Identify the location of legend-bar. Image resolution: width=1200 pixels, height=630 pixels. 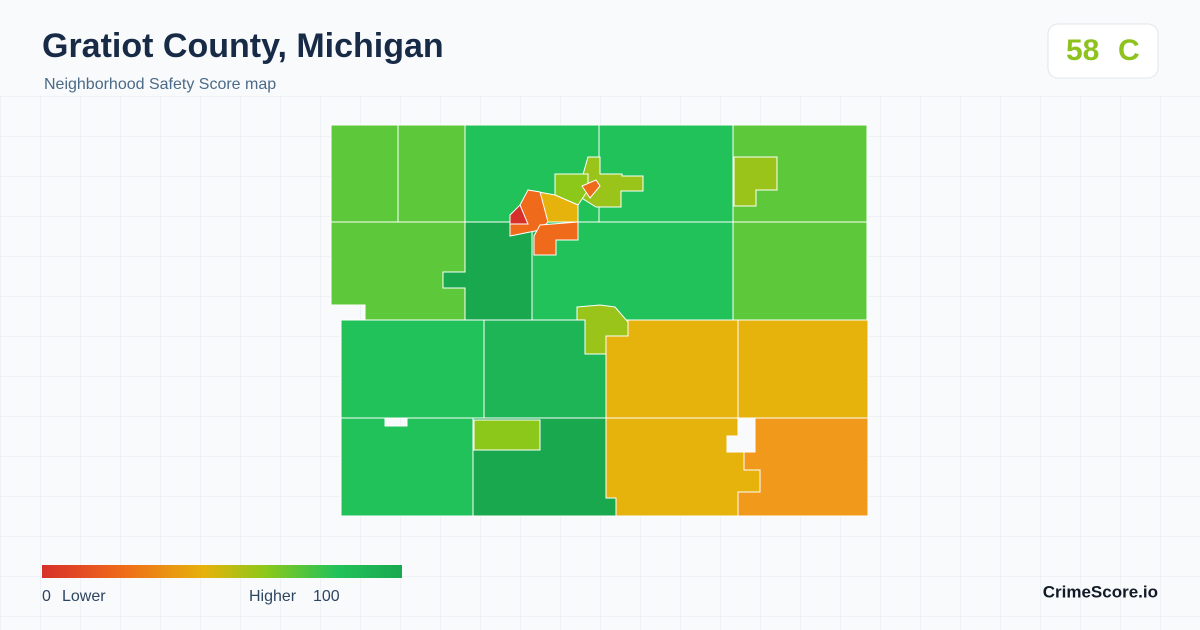
(222, 571).